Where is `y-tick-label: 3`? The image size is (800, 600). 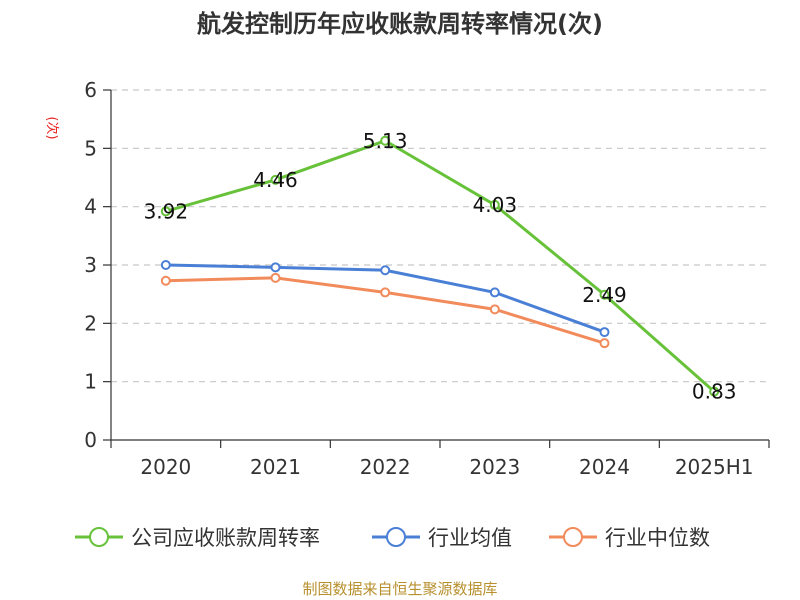
y-tick-label: 3 is located at coordinates (90, 265).